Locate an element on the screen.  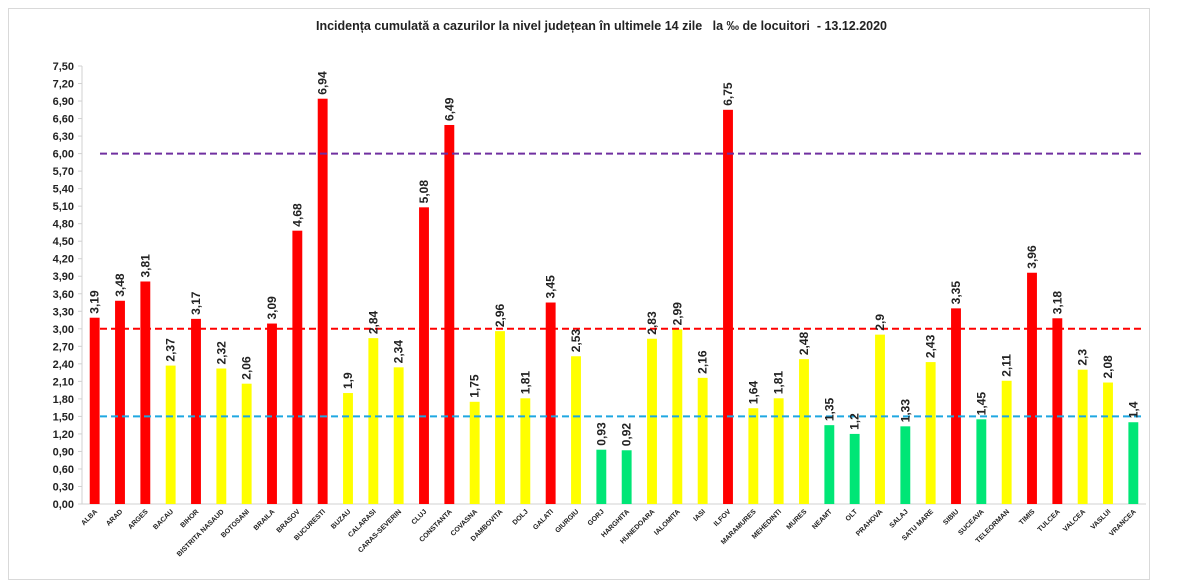
y-tick-label: 5,70 is located at coordinates (63, 172).